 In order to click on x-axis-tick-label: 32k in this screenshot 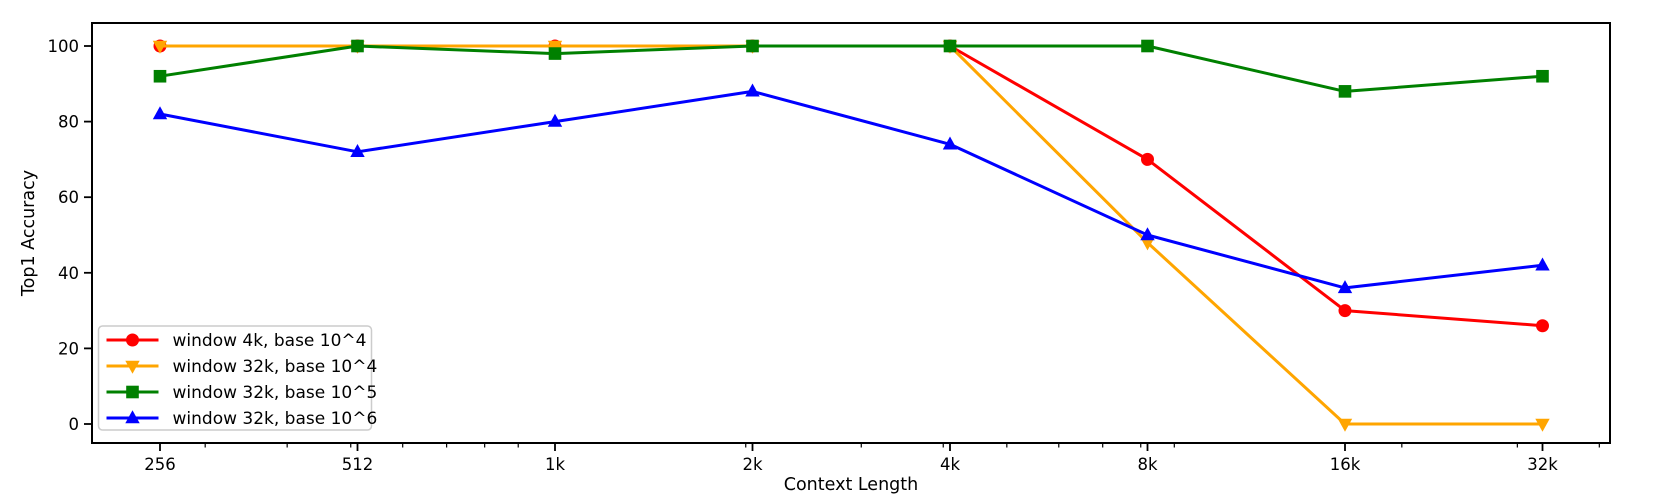, I will do `click(1542, 464)`.